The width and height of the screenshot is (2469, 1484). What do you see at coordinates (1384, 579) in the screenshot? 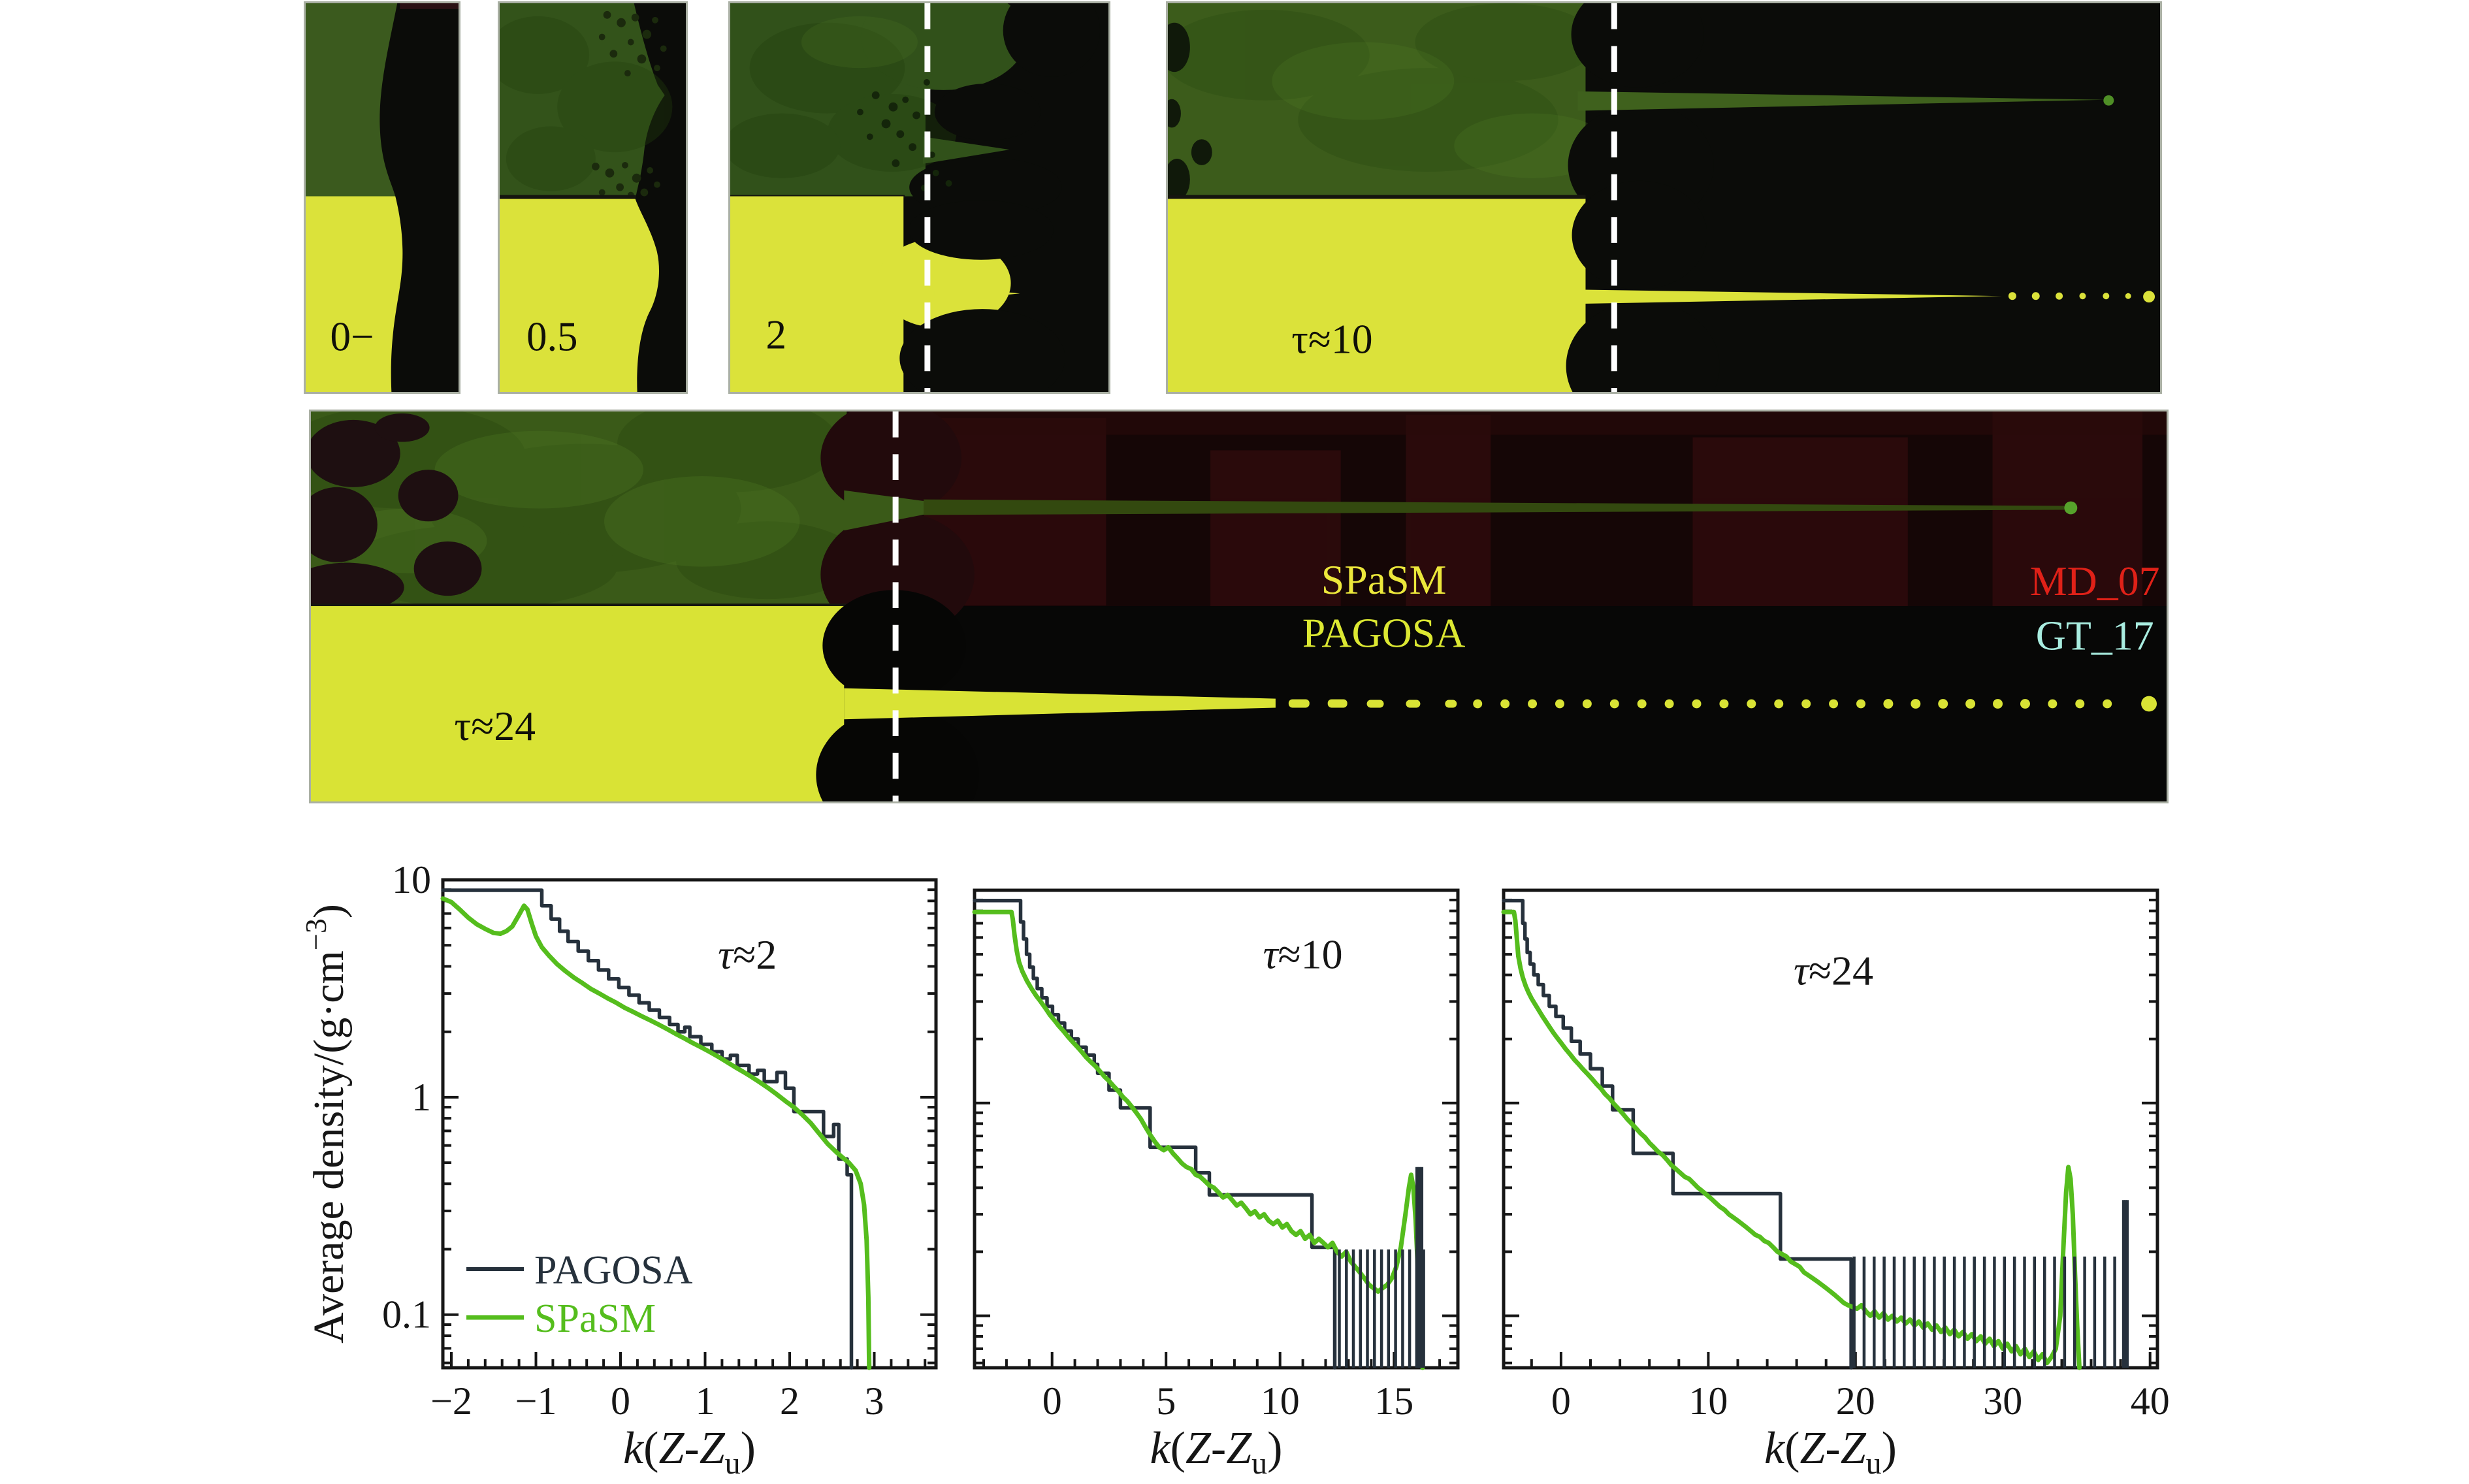
I see `code-label-spasm: SPaSM` at bounding box center [1384, 579].